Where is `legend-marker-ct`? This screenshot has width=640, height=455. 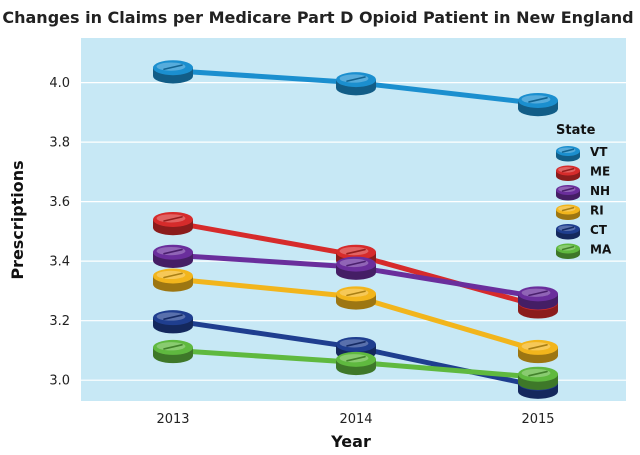
legend-marker-ct is located at coordinates (568, 232).